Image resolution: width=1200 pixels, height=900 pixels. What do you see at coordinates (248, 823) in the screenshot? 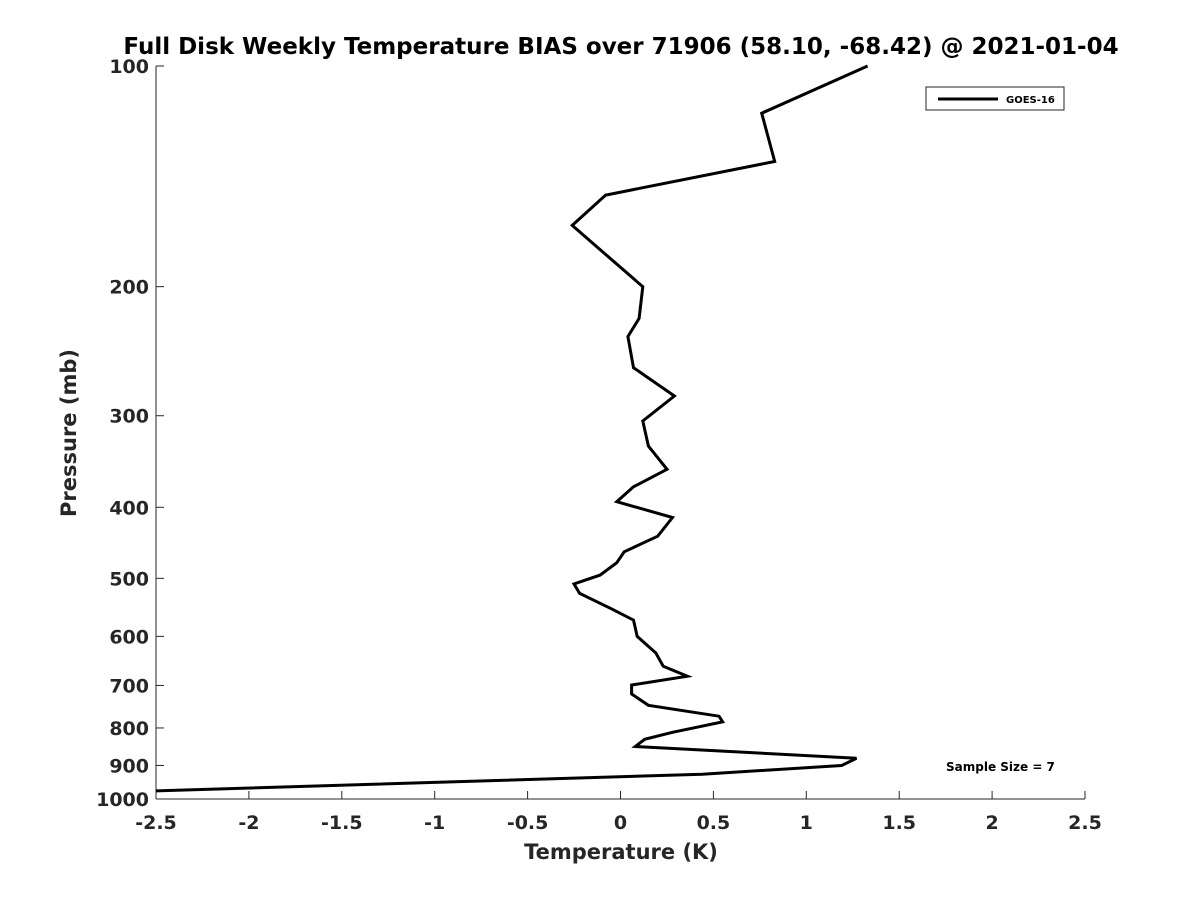
I see `x-tick-label: -2` at bounding box center [248, 823].